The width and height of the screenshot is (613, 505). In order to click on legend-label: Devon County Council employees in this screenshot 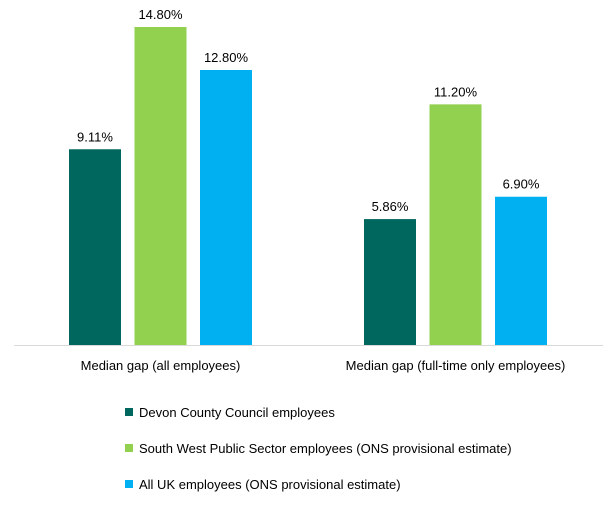, I will do `click(237, 412)`.